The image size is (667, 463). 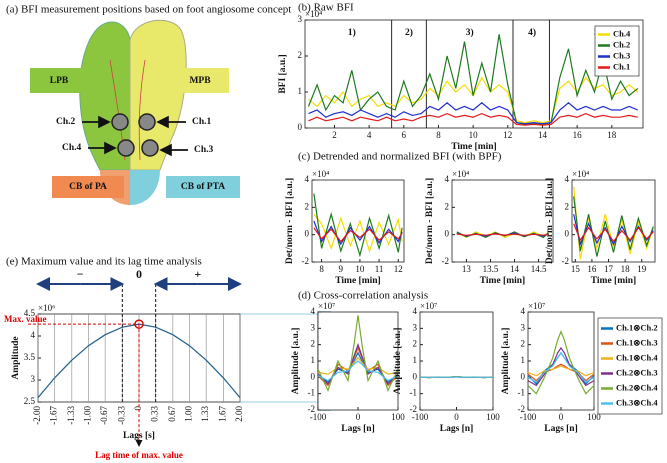 I want to click on probe-label: Ch.4, so click(x=72, y=148).